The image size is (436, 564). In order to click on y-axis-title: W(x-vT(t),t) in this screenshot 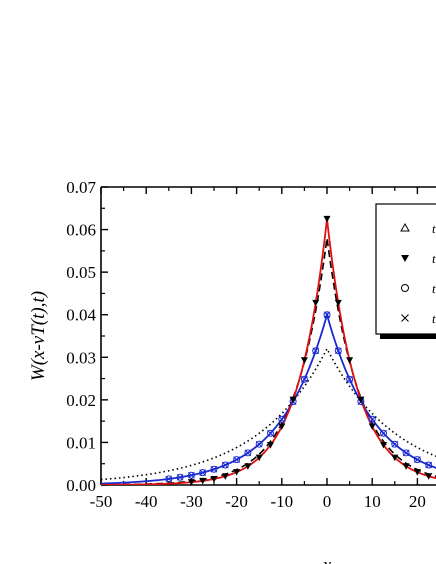, I will do `click(38, 336)`.